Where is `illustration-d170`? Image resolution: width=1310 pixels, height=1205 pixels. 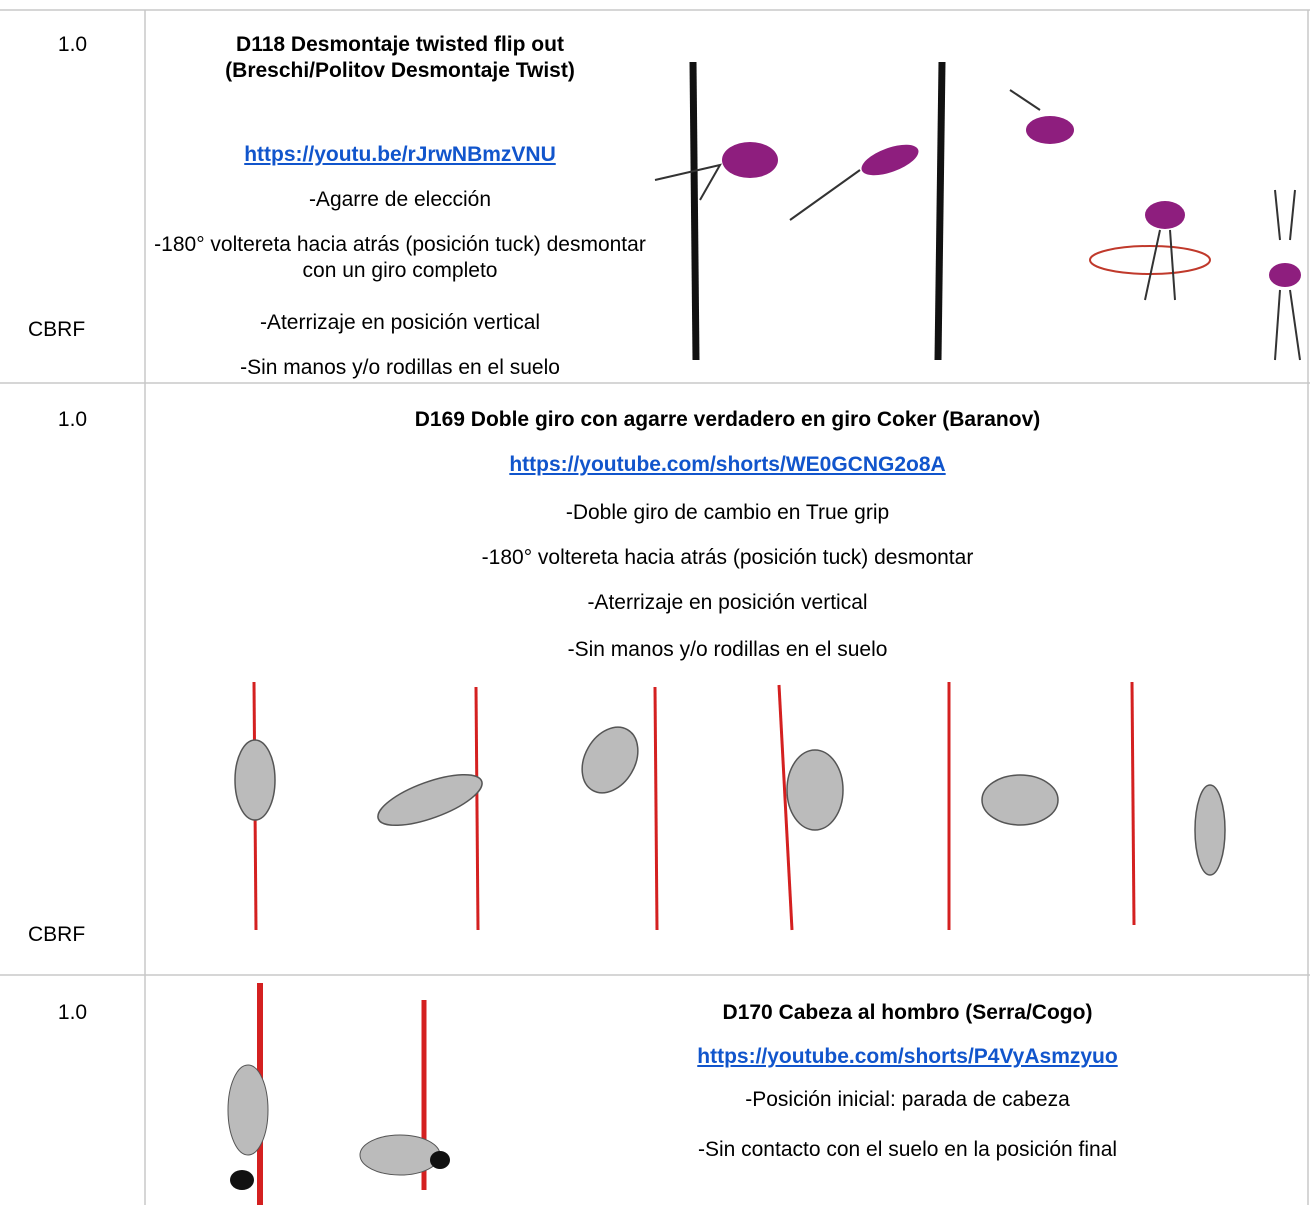
illustration-d170 is located at coordinates (338, 1094).